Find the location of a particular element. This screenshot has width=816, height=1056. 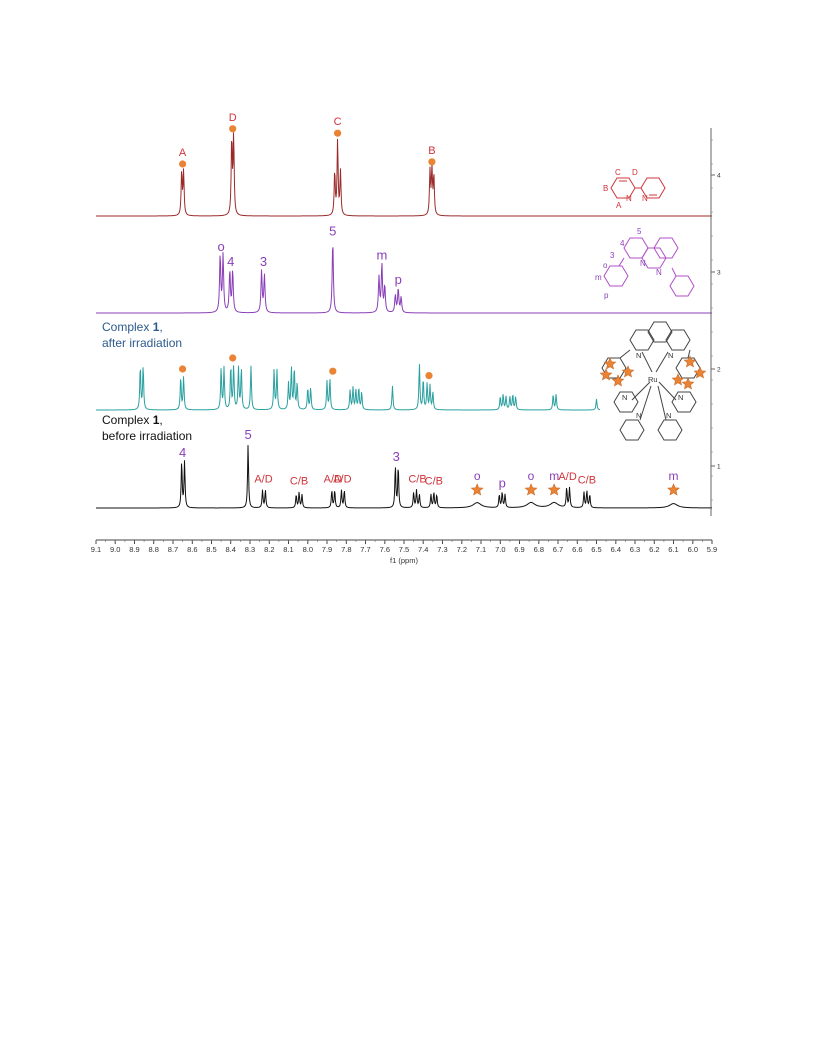

x-tick-label-6: 8.5 is located at coordinates (211, 549).